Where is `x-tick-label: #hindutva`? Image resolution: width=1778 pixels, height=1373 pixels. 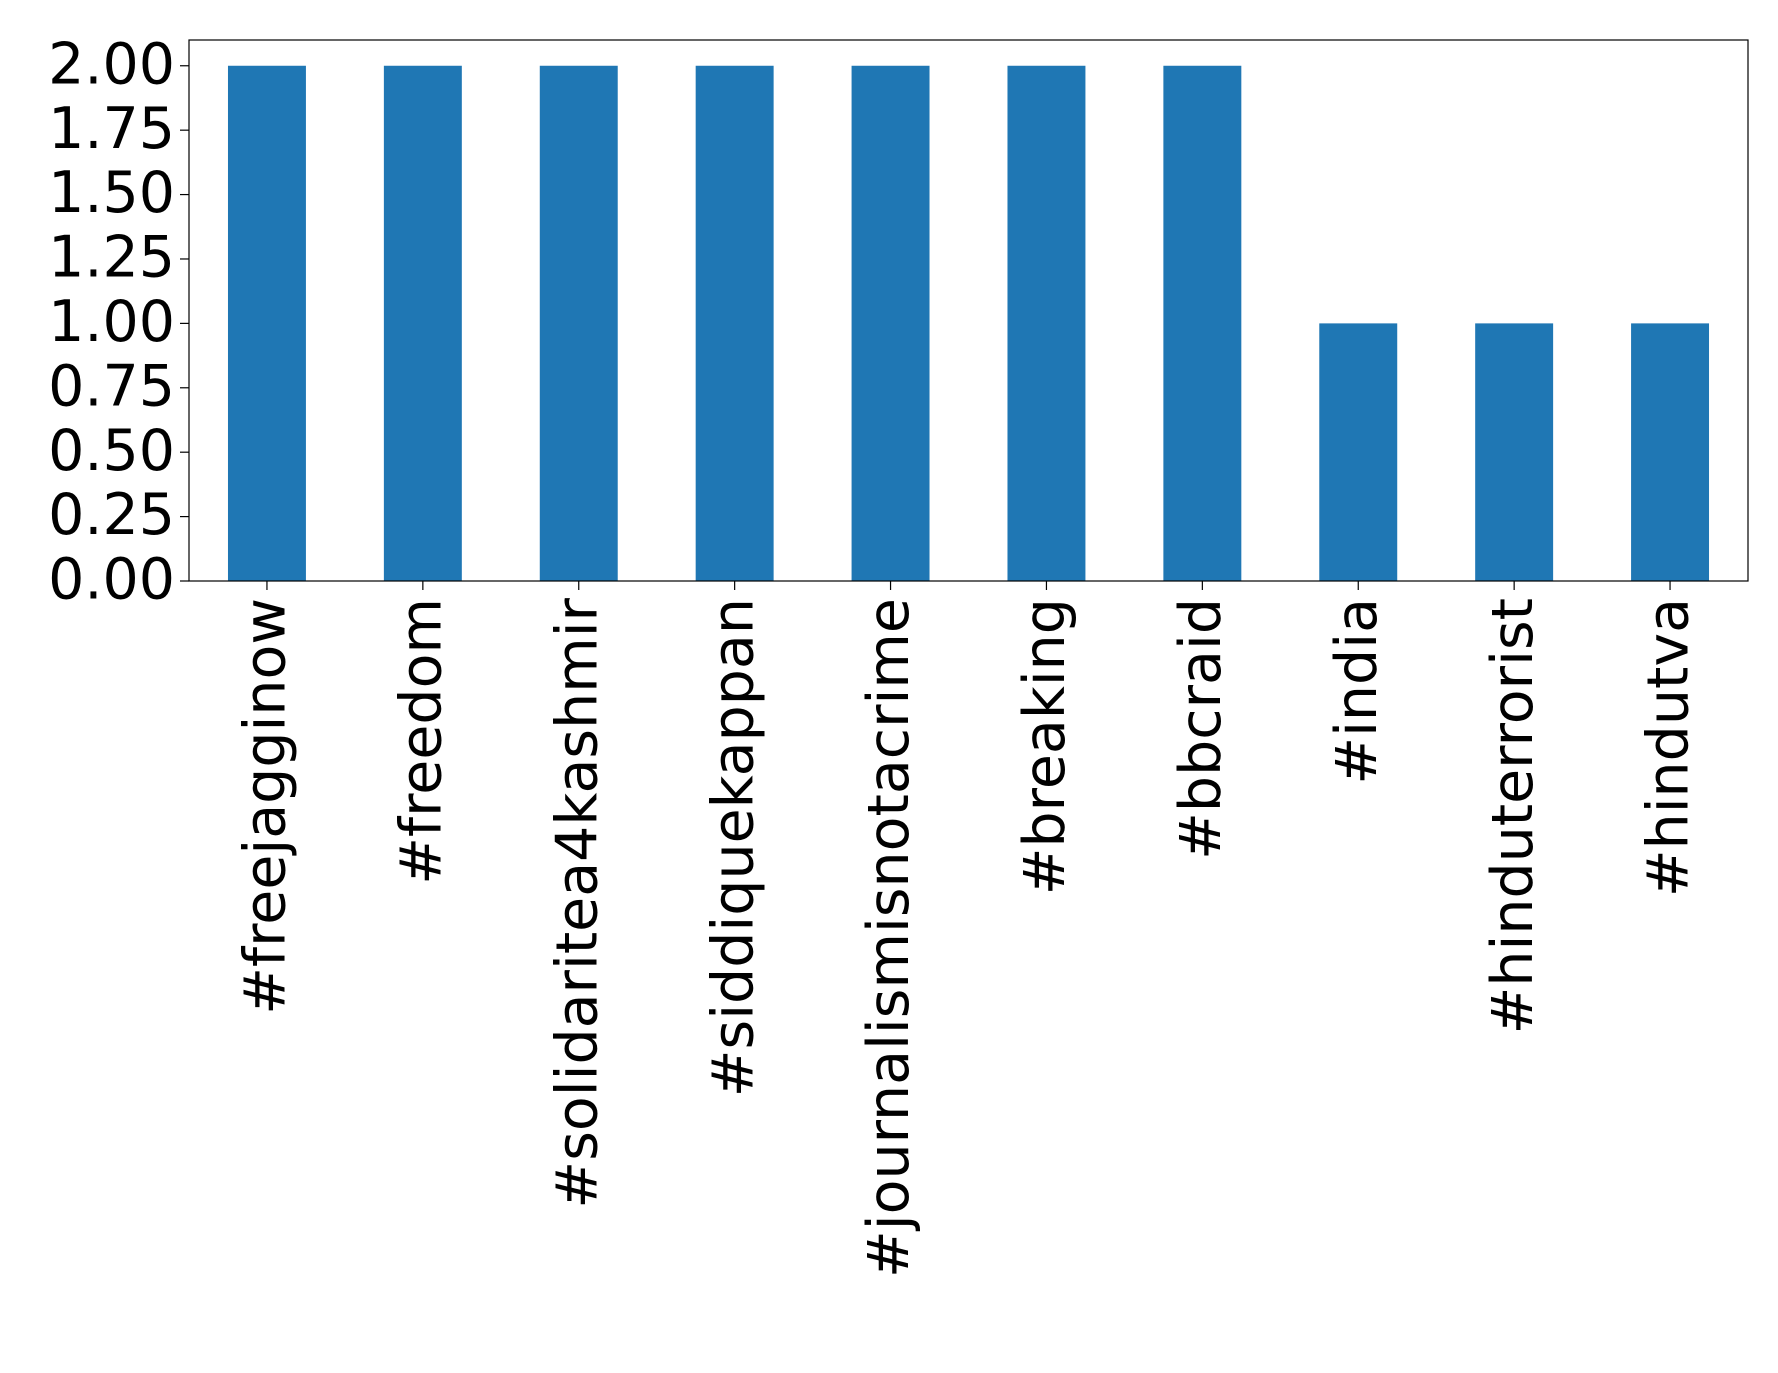
x-tick-label: #hindutva is located at coordinates (1669, 747).